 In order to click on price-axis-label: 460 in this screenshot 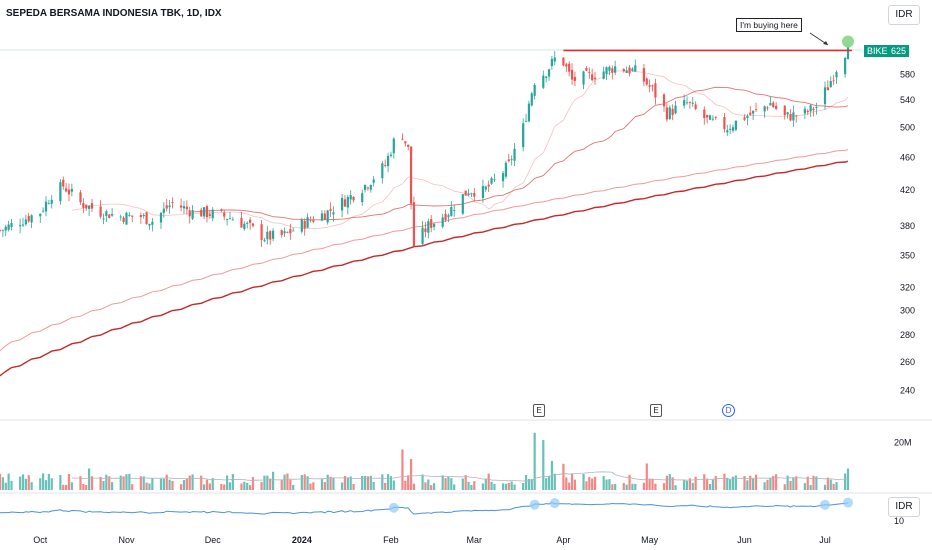, I will do `click(907, 157)`.